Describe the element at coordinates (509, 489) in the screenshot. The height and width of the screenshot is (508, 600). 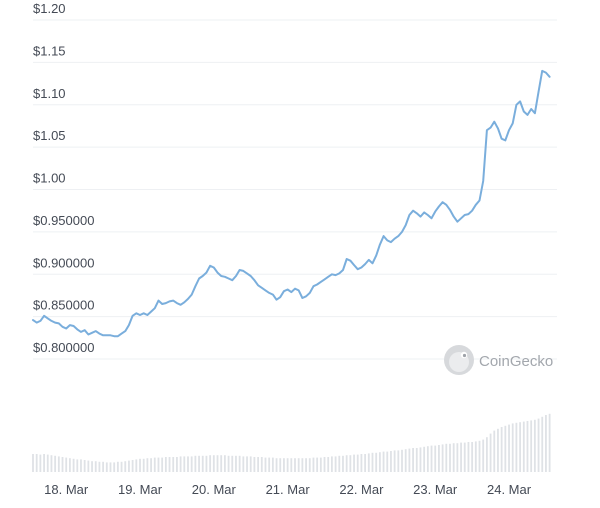
I see `x-tick-label: 24. Mar` at that location.